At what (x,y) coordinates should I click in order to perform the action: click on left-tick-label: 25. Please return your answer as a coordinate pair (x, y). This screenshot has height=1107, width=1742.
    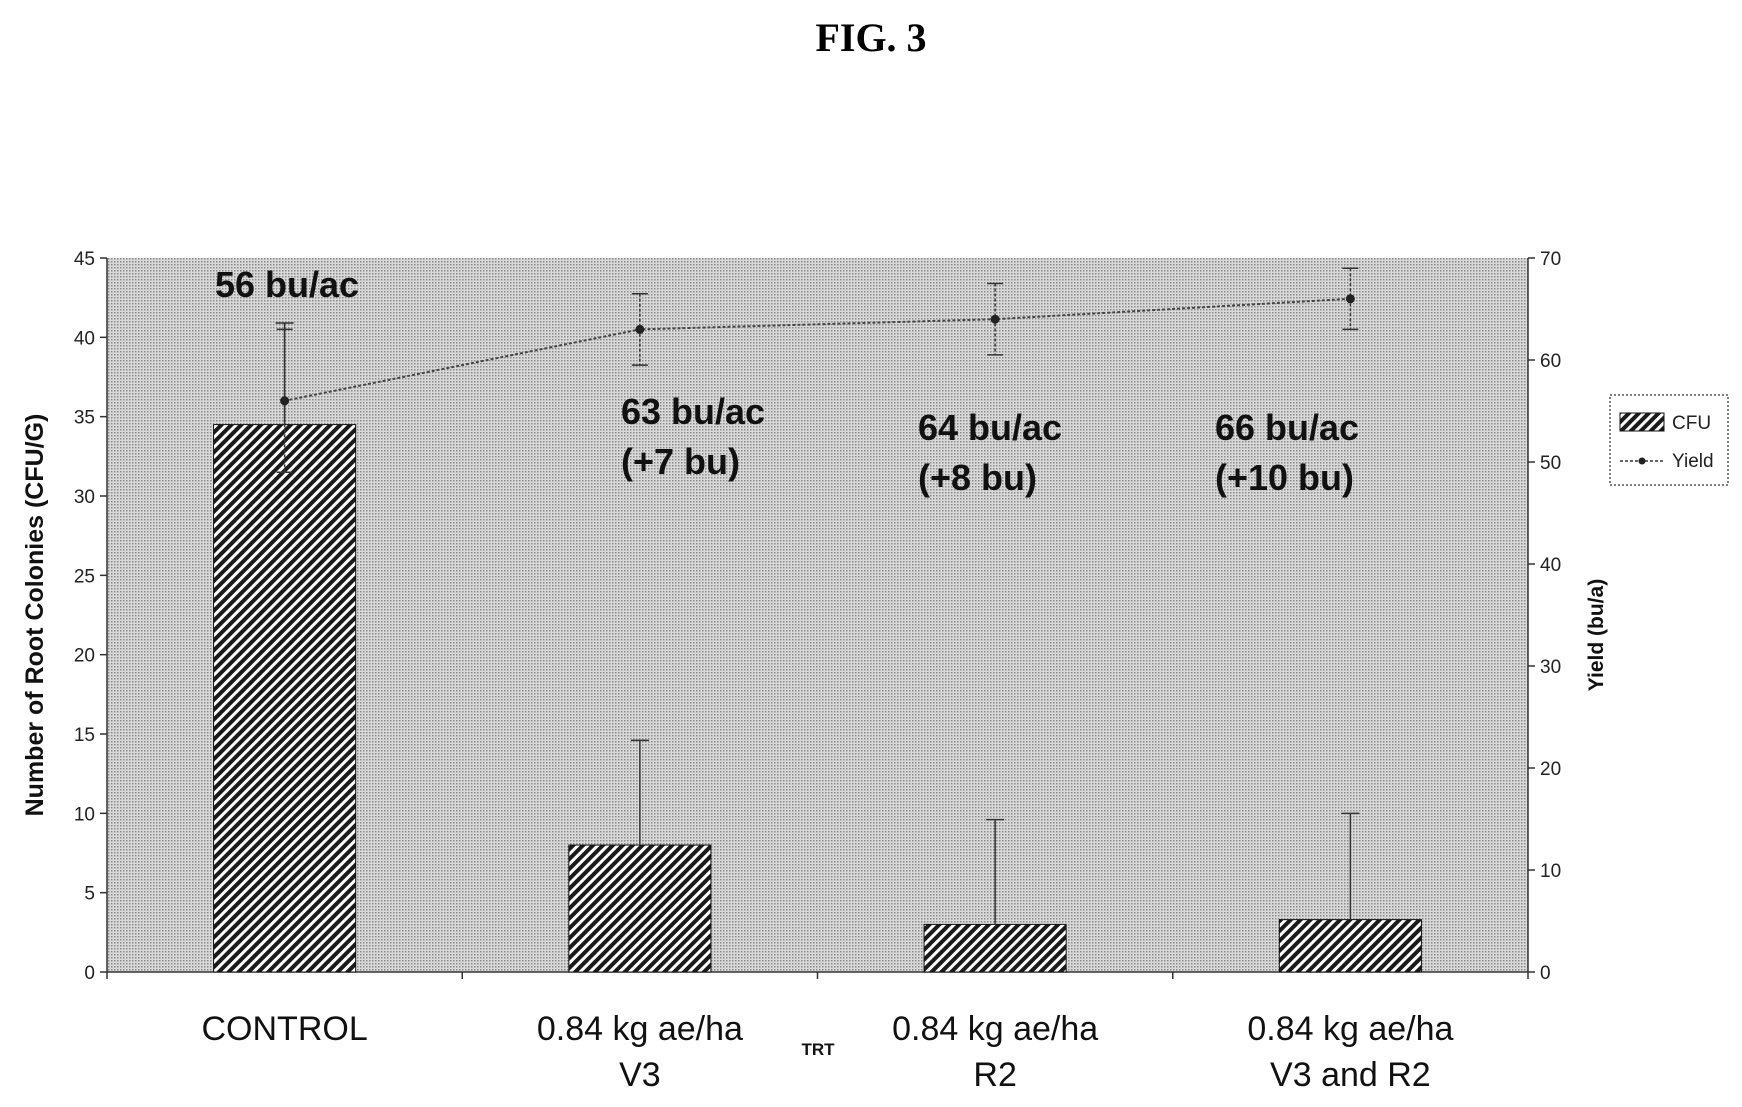
    Looking at the image, I should click on (84, 576).